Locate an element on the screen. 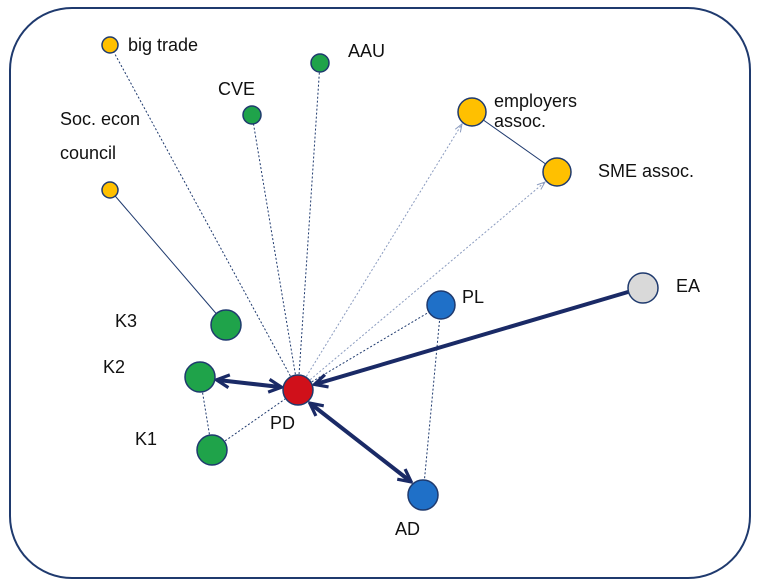 Image resolution: width=760 pixels, height=587 pixels. node-label: K2 is located at coordinates (114, 367).